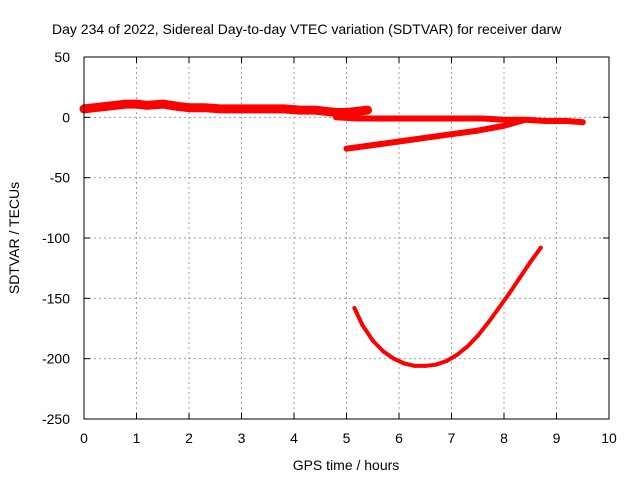 This screenshot has width=640, height=480. Describe the element at coordinates (346, 465) in the screenshot. I see `x-axis-label: GPS time / hours` at that location.